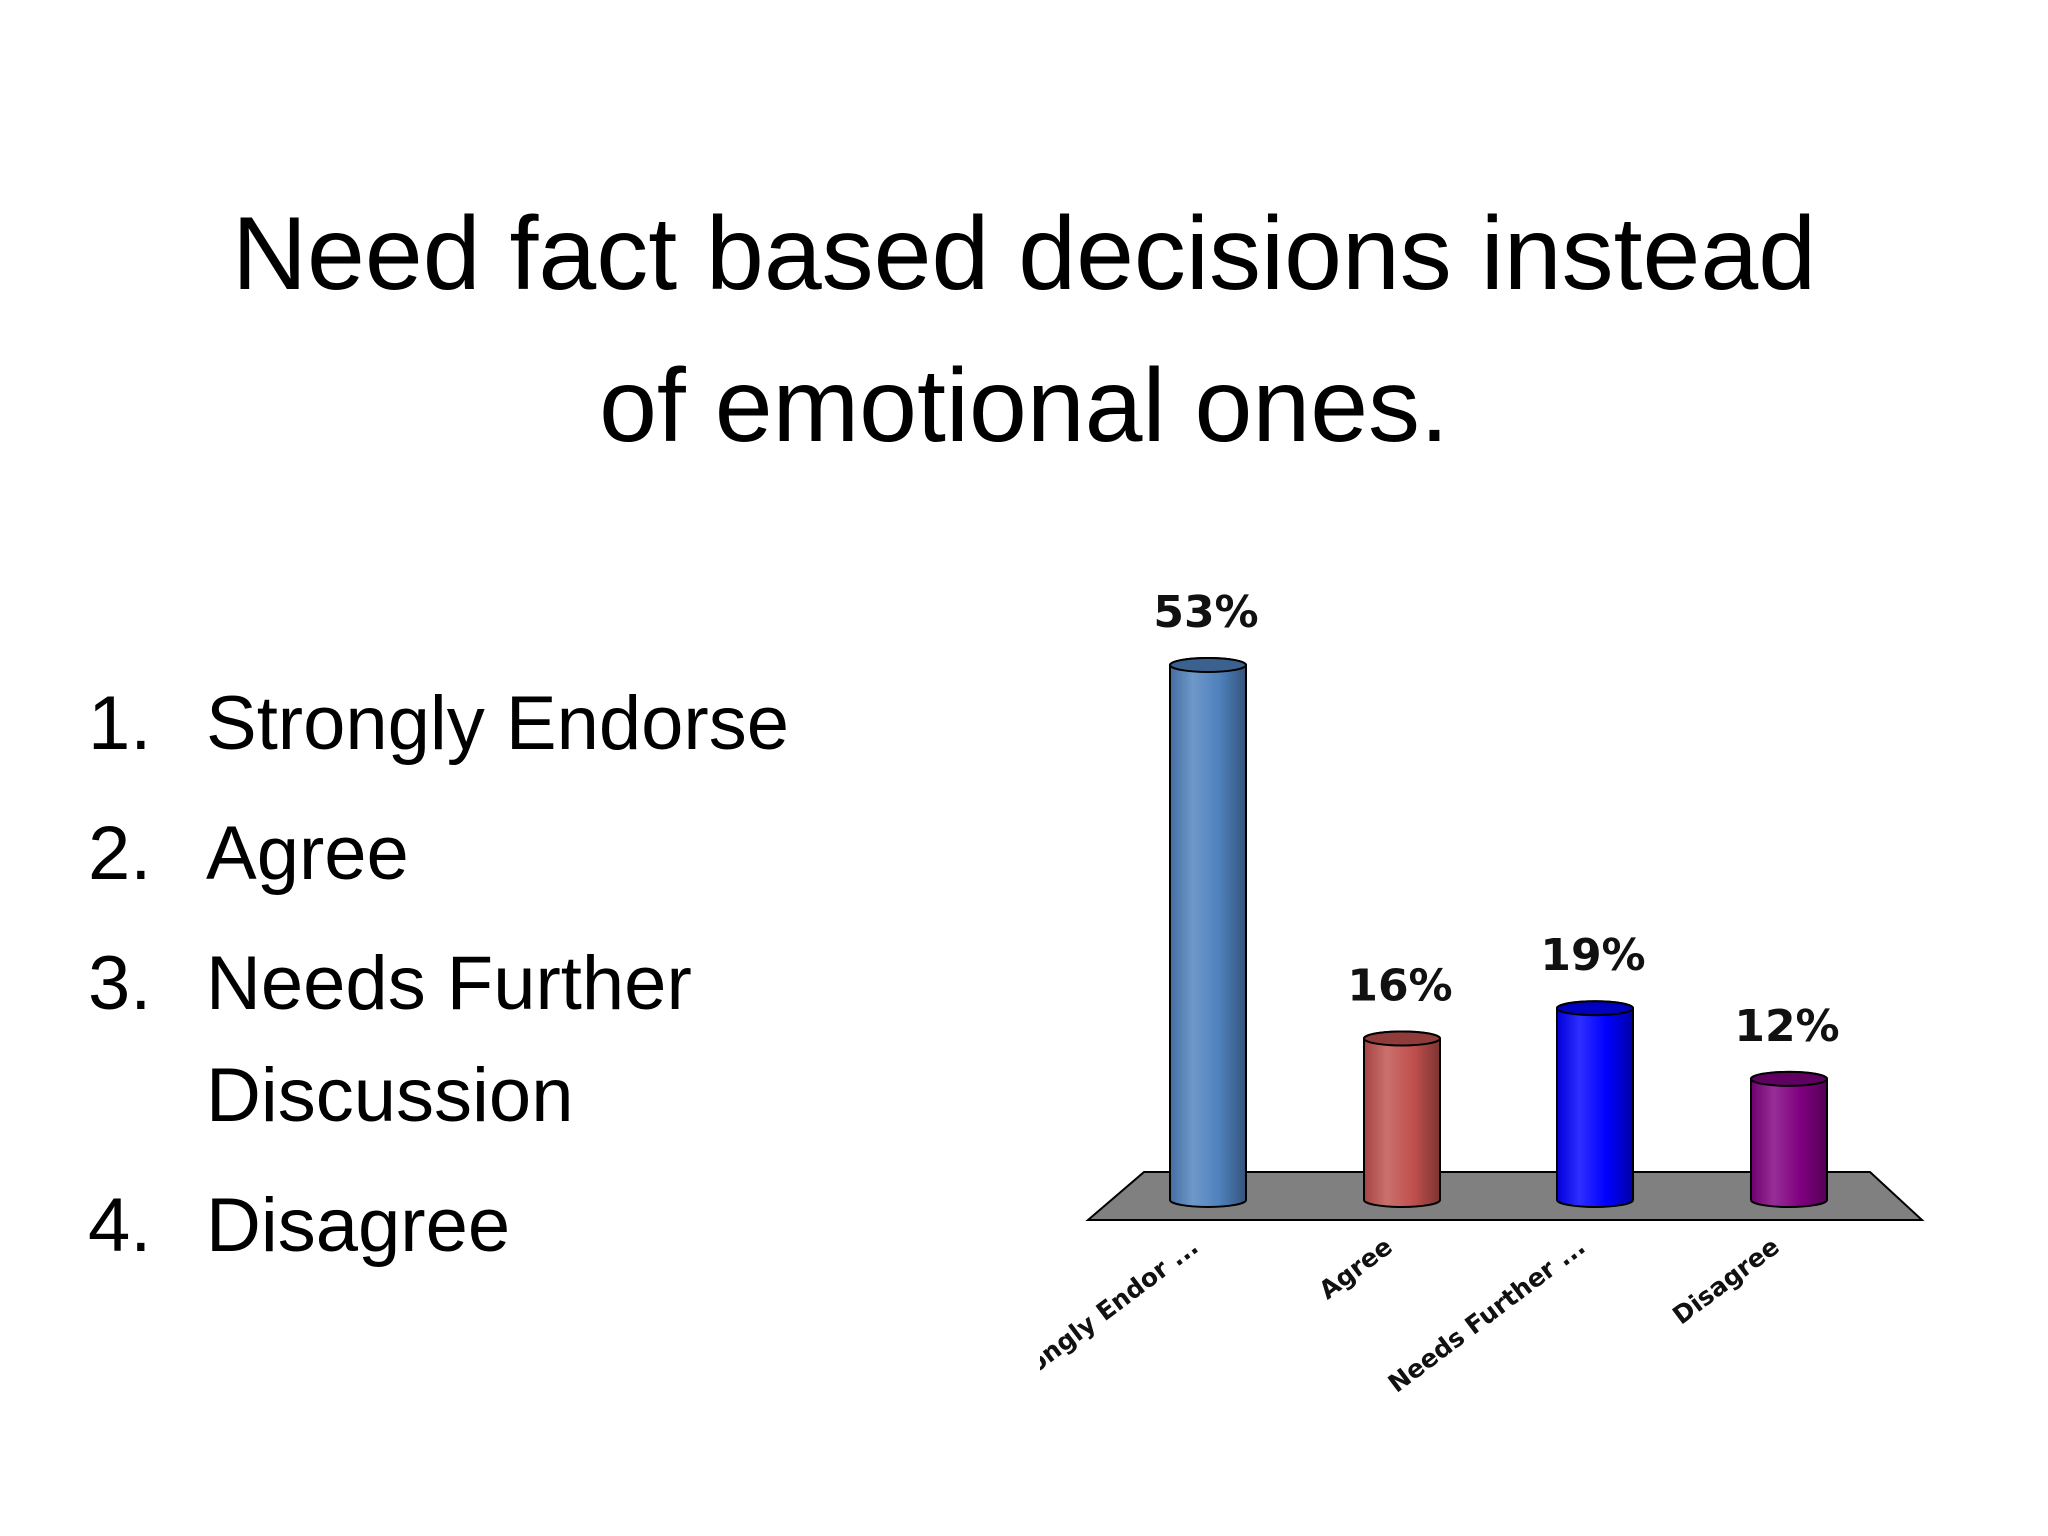 The image size is (2048, 1536). I want to click on data-label-2: 16%, so click(1399, 985).